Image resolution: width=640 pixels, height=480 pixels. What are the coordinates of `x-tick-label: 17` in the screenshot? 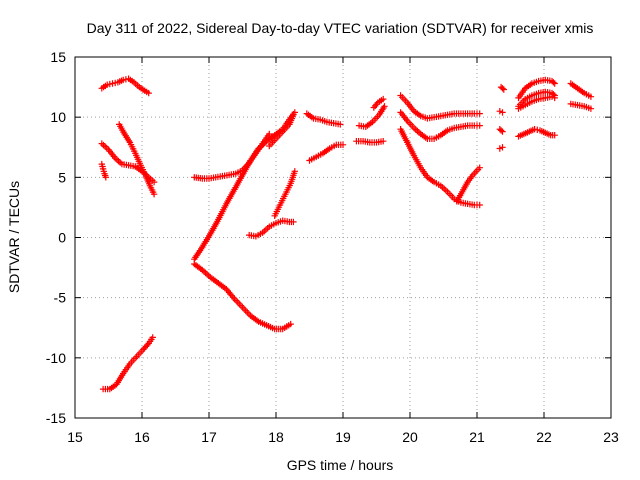 It's located at (209, 437).